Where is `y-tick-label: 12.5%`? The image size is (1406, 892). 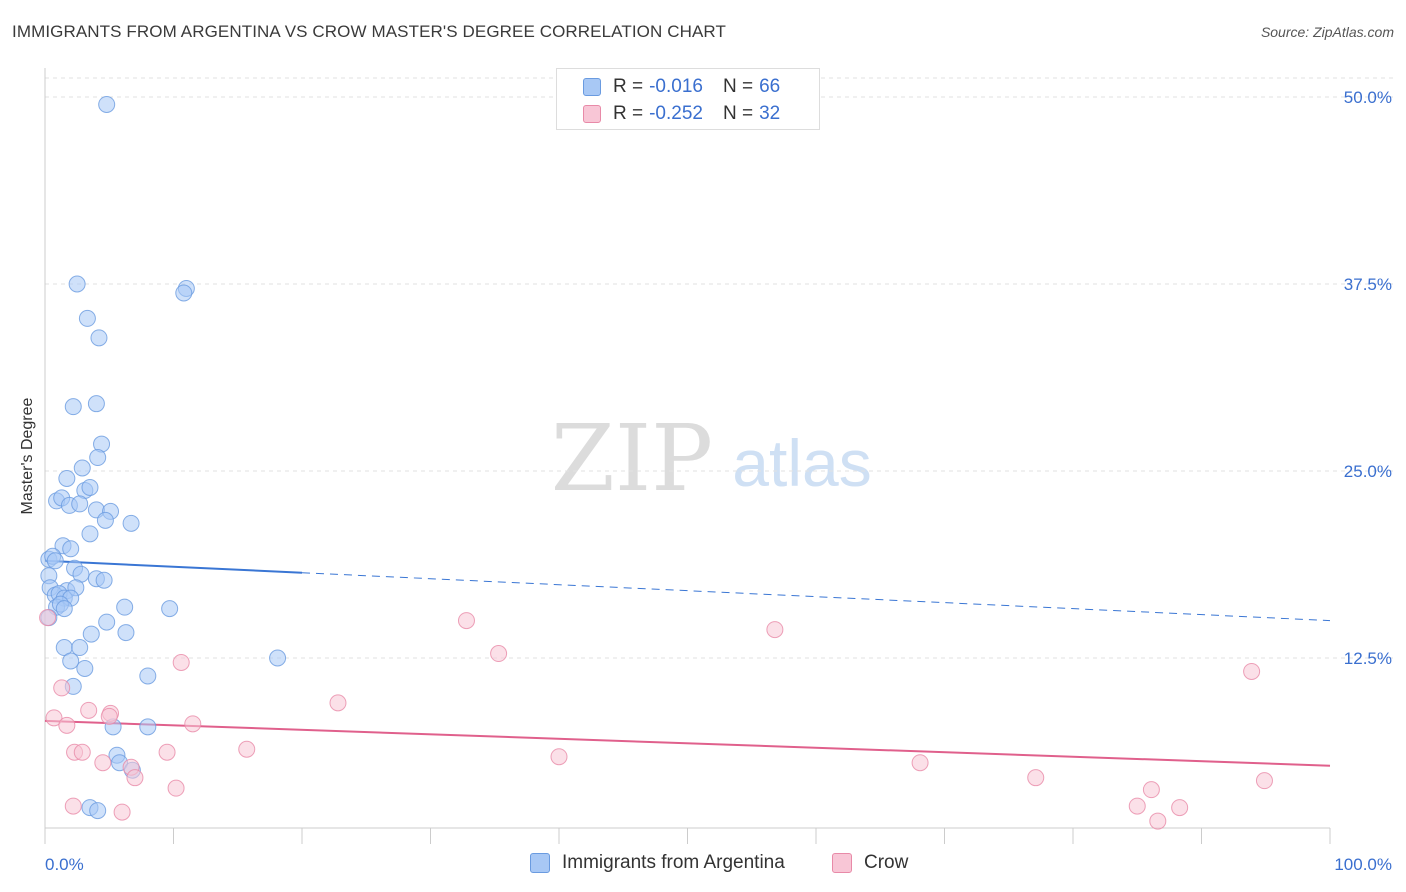 y-tick-label: 12.5% is located at coordinates (1368, 658).